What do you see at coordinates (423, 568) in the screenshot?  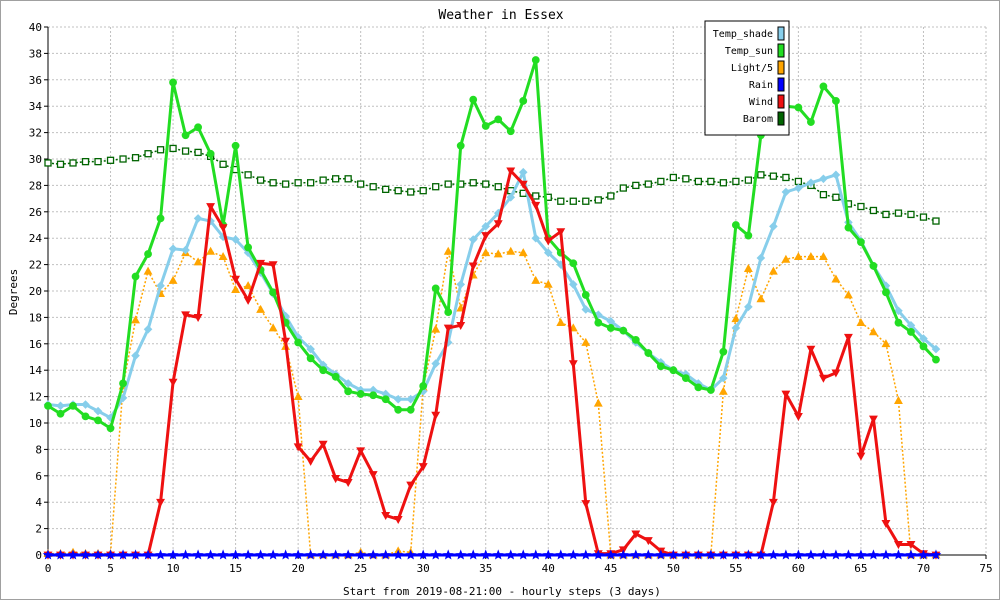 I see `x-tick-label: 30` at bounding box center [423, 568].